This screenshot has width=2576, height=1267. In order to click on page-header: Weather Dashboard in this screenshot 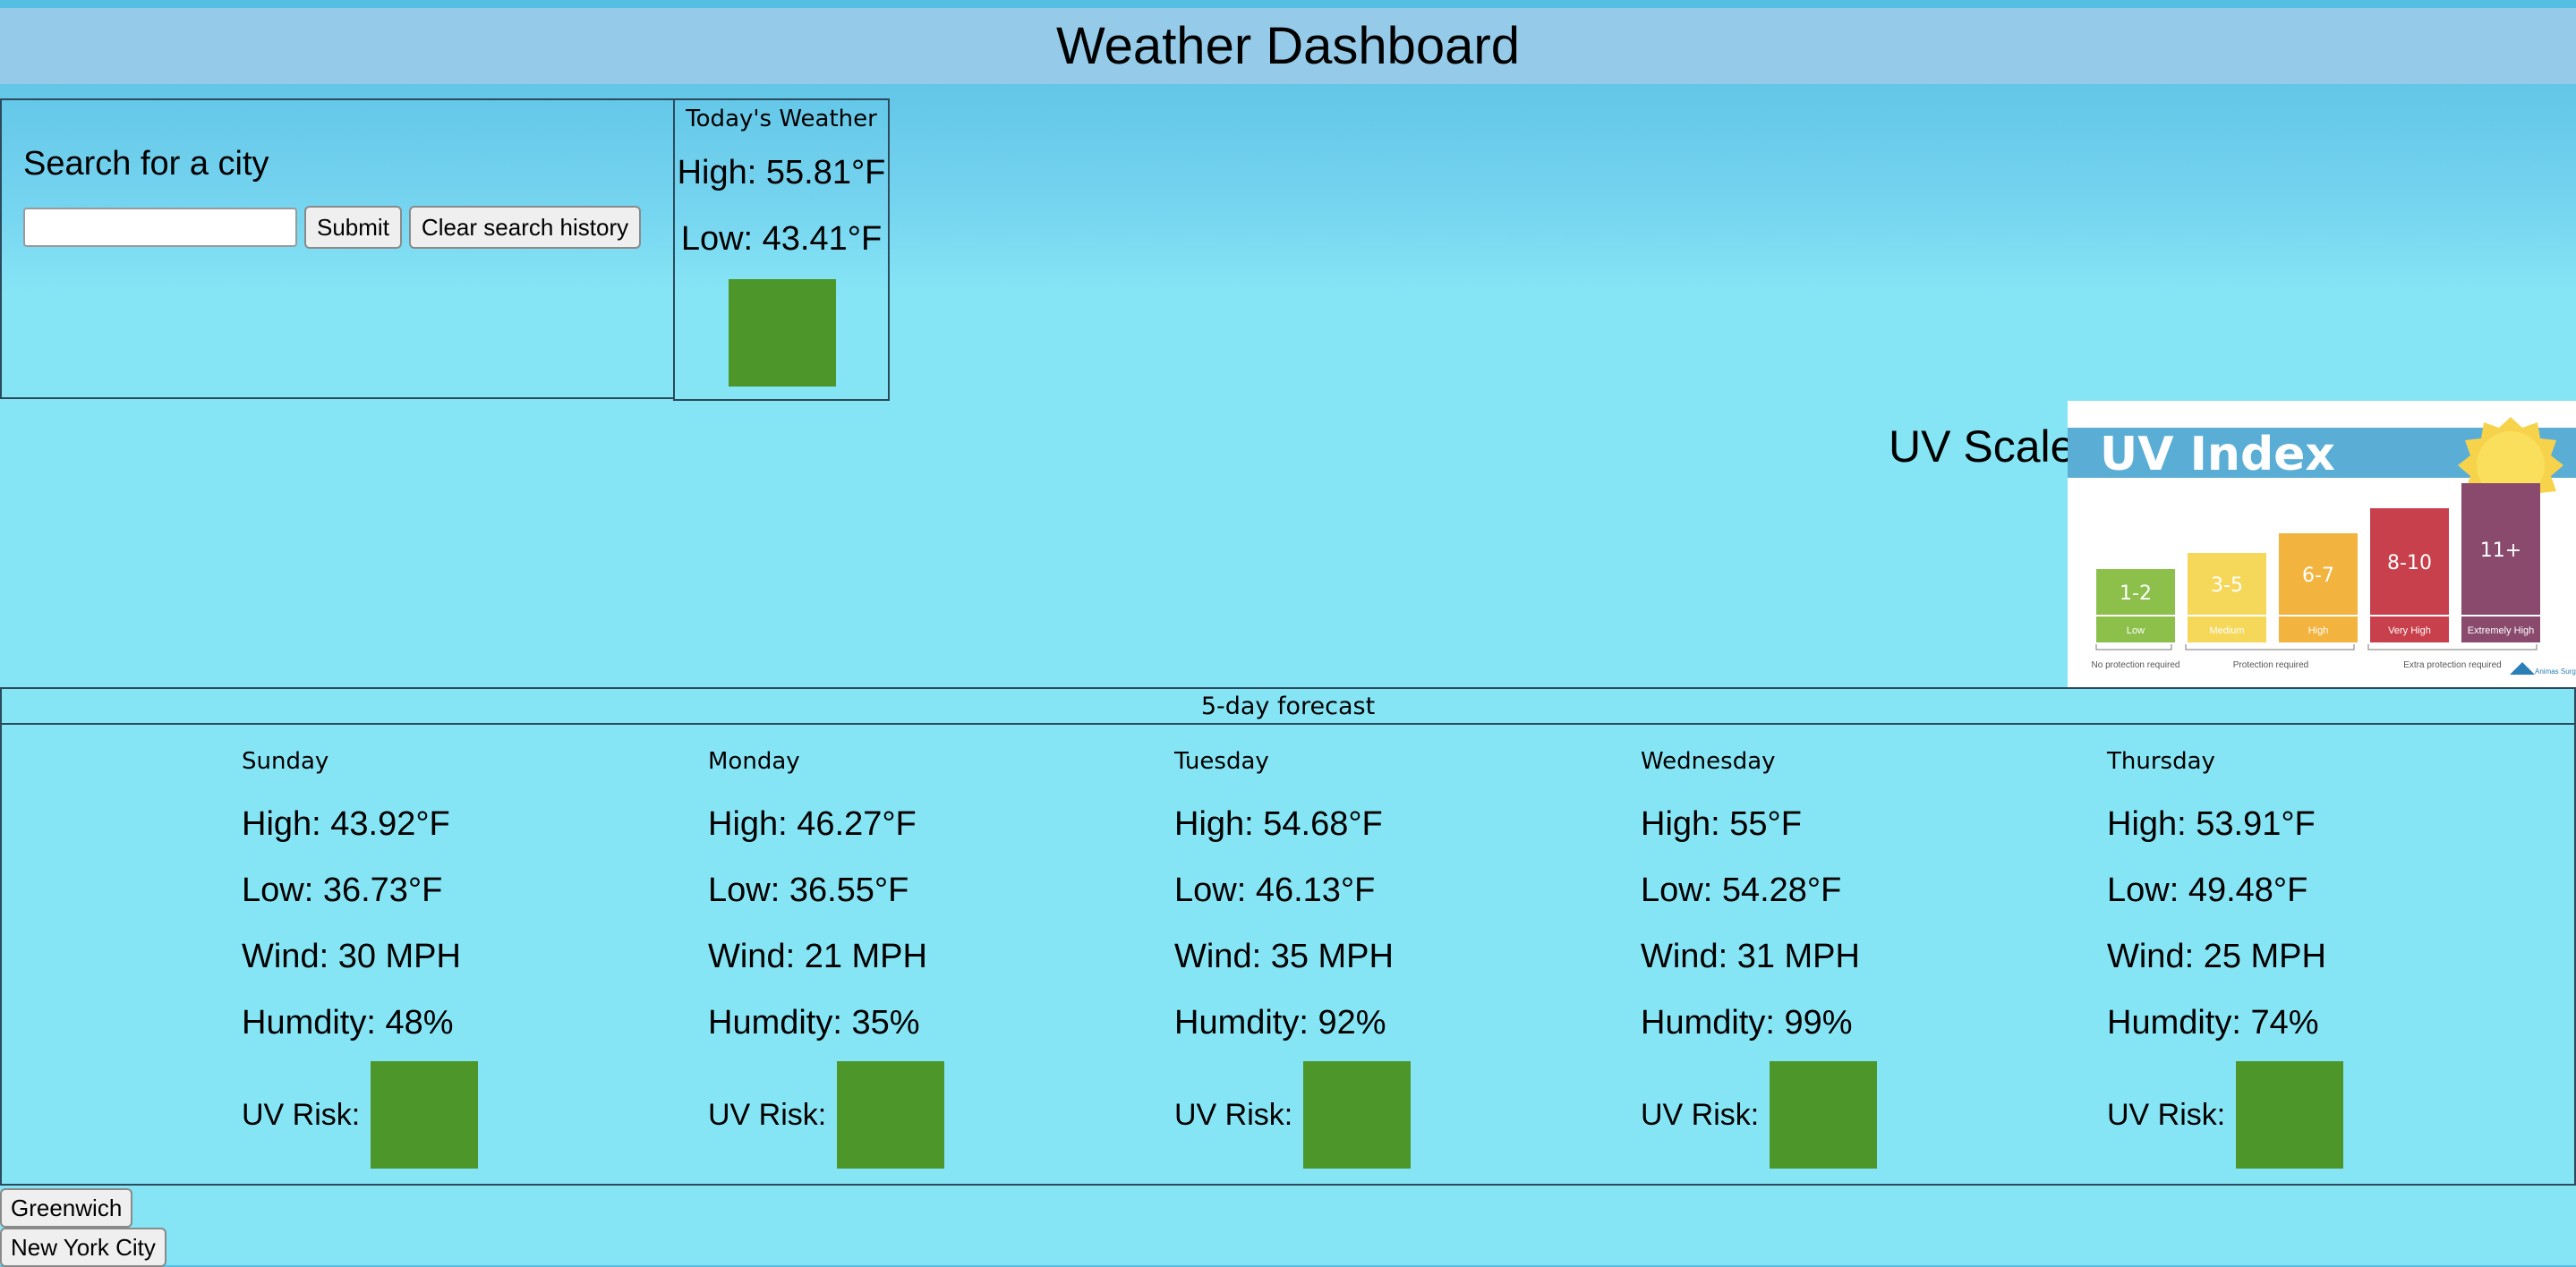, I will do `click(1288, 46)`.